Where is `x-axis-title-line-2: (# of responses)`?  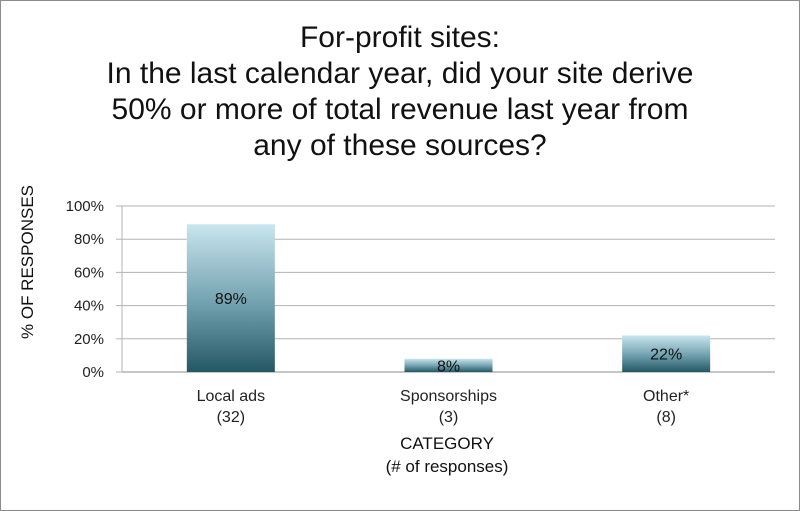 x-axis-title-line-2: (# of responses) is located at coordinates (447, 466).